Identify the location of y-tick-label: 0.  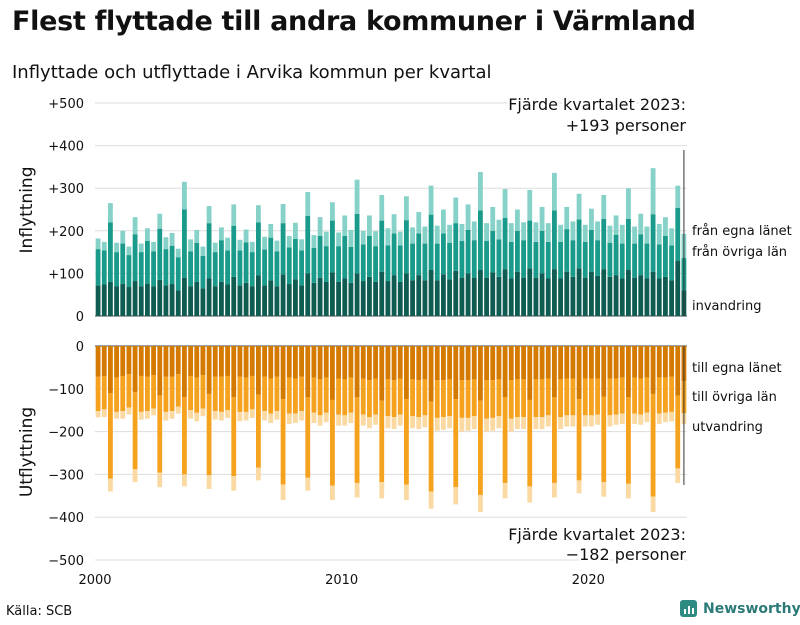
(80, 317).